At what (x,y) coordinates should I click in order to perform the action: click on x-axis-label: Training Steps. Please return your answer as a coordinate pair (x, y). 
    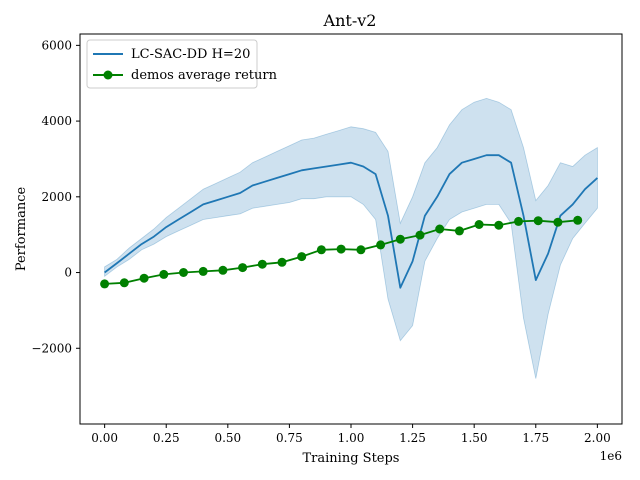
    Looking at the image, I should click on (351, 458).